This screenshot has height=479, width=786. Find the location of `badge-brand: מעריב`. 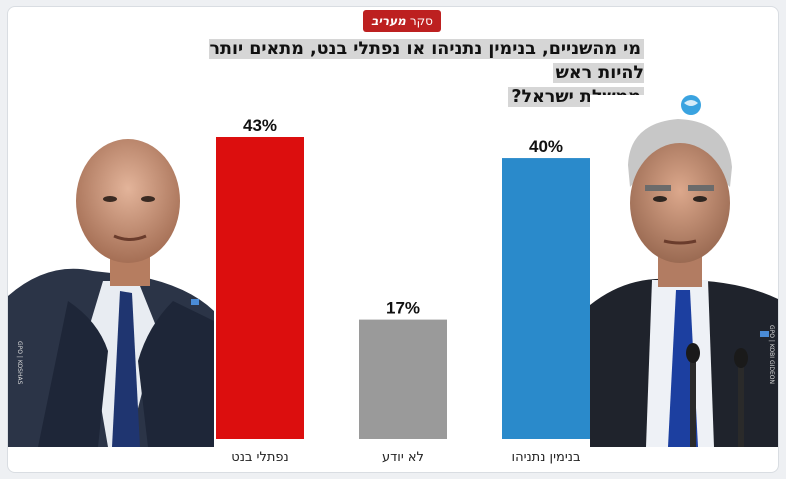

badge-brand: מעריב is located at coordinates (388, 21).